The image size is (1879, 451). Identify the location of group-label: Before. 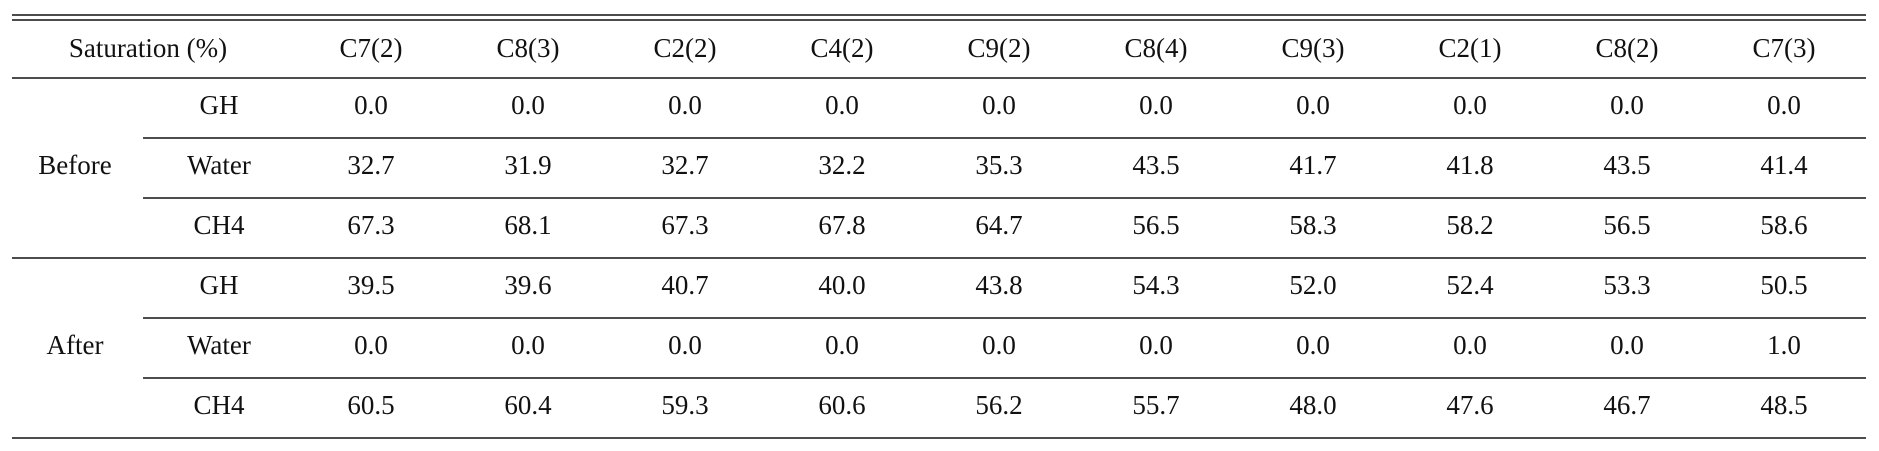
(74, 165).